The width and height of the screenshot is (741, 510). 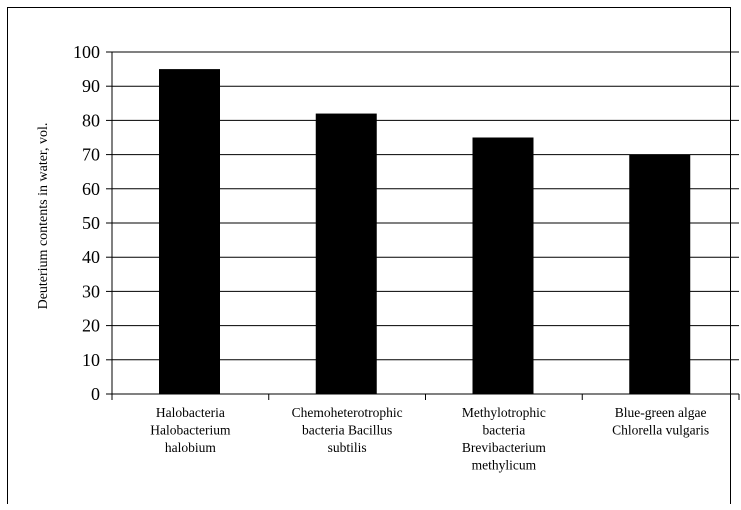 What do you see at coordinates (91, 189) in the screenshot?
I see `y-tick-label: 60` at bounding box center [91, 189].